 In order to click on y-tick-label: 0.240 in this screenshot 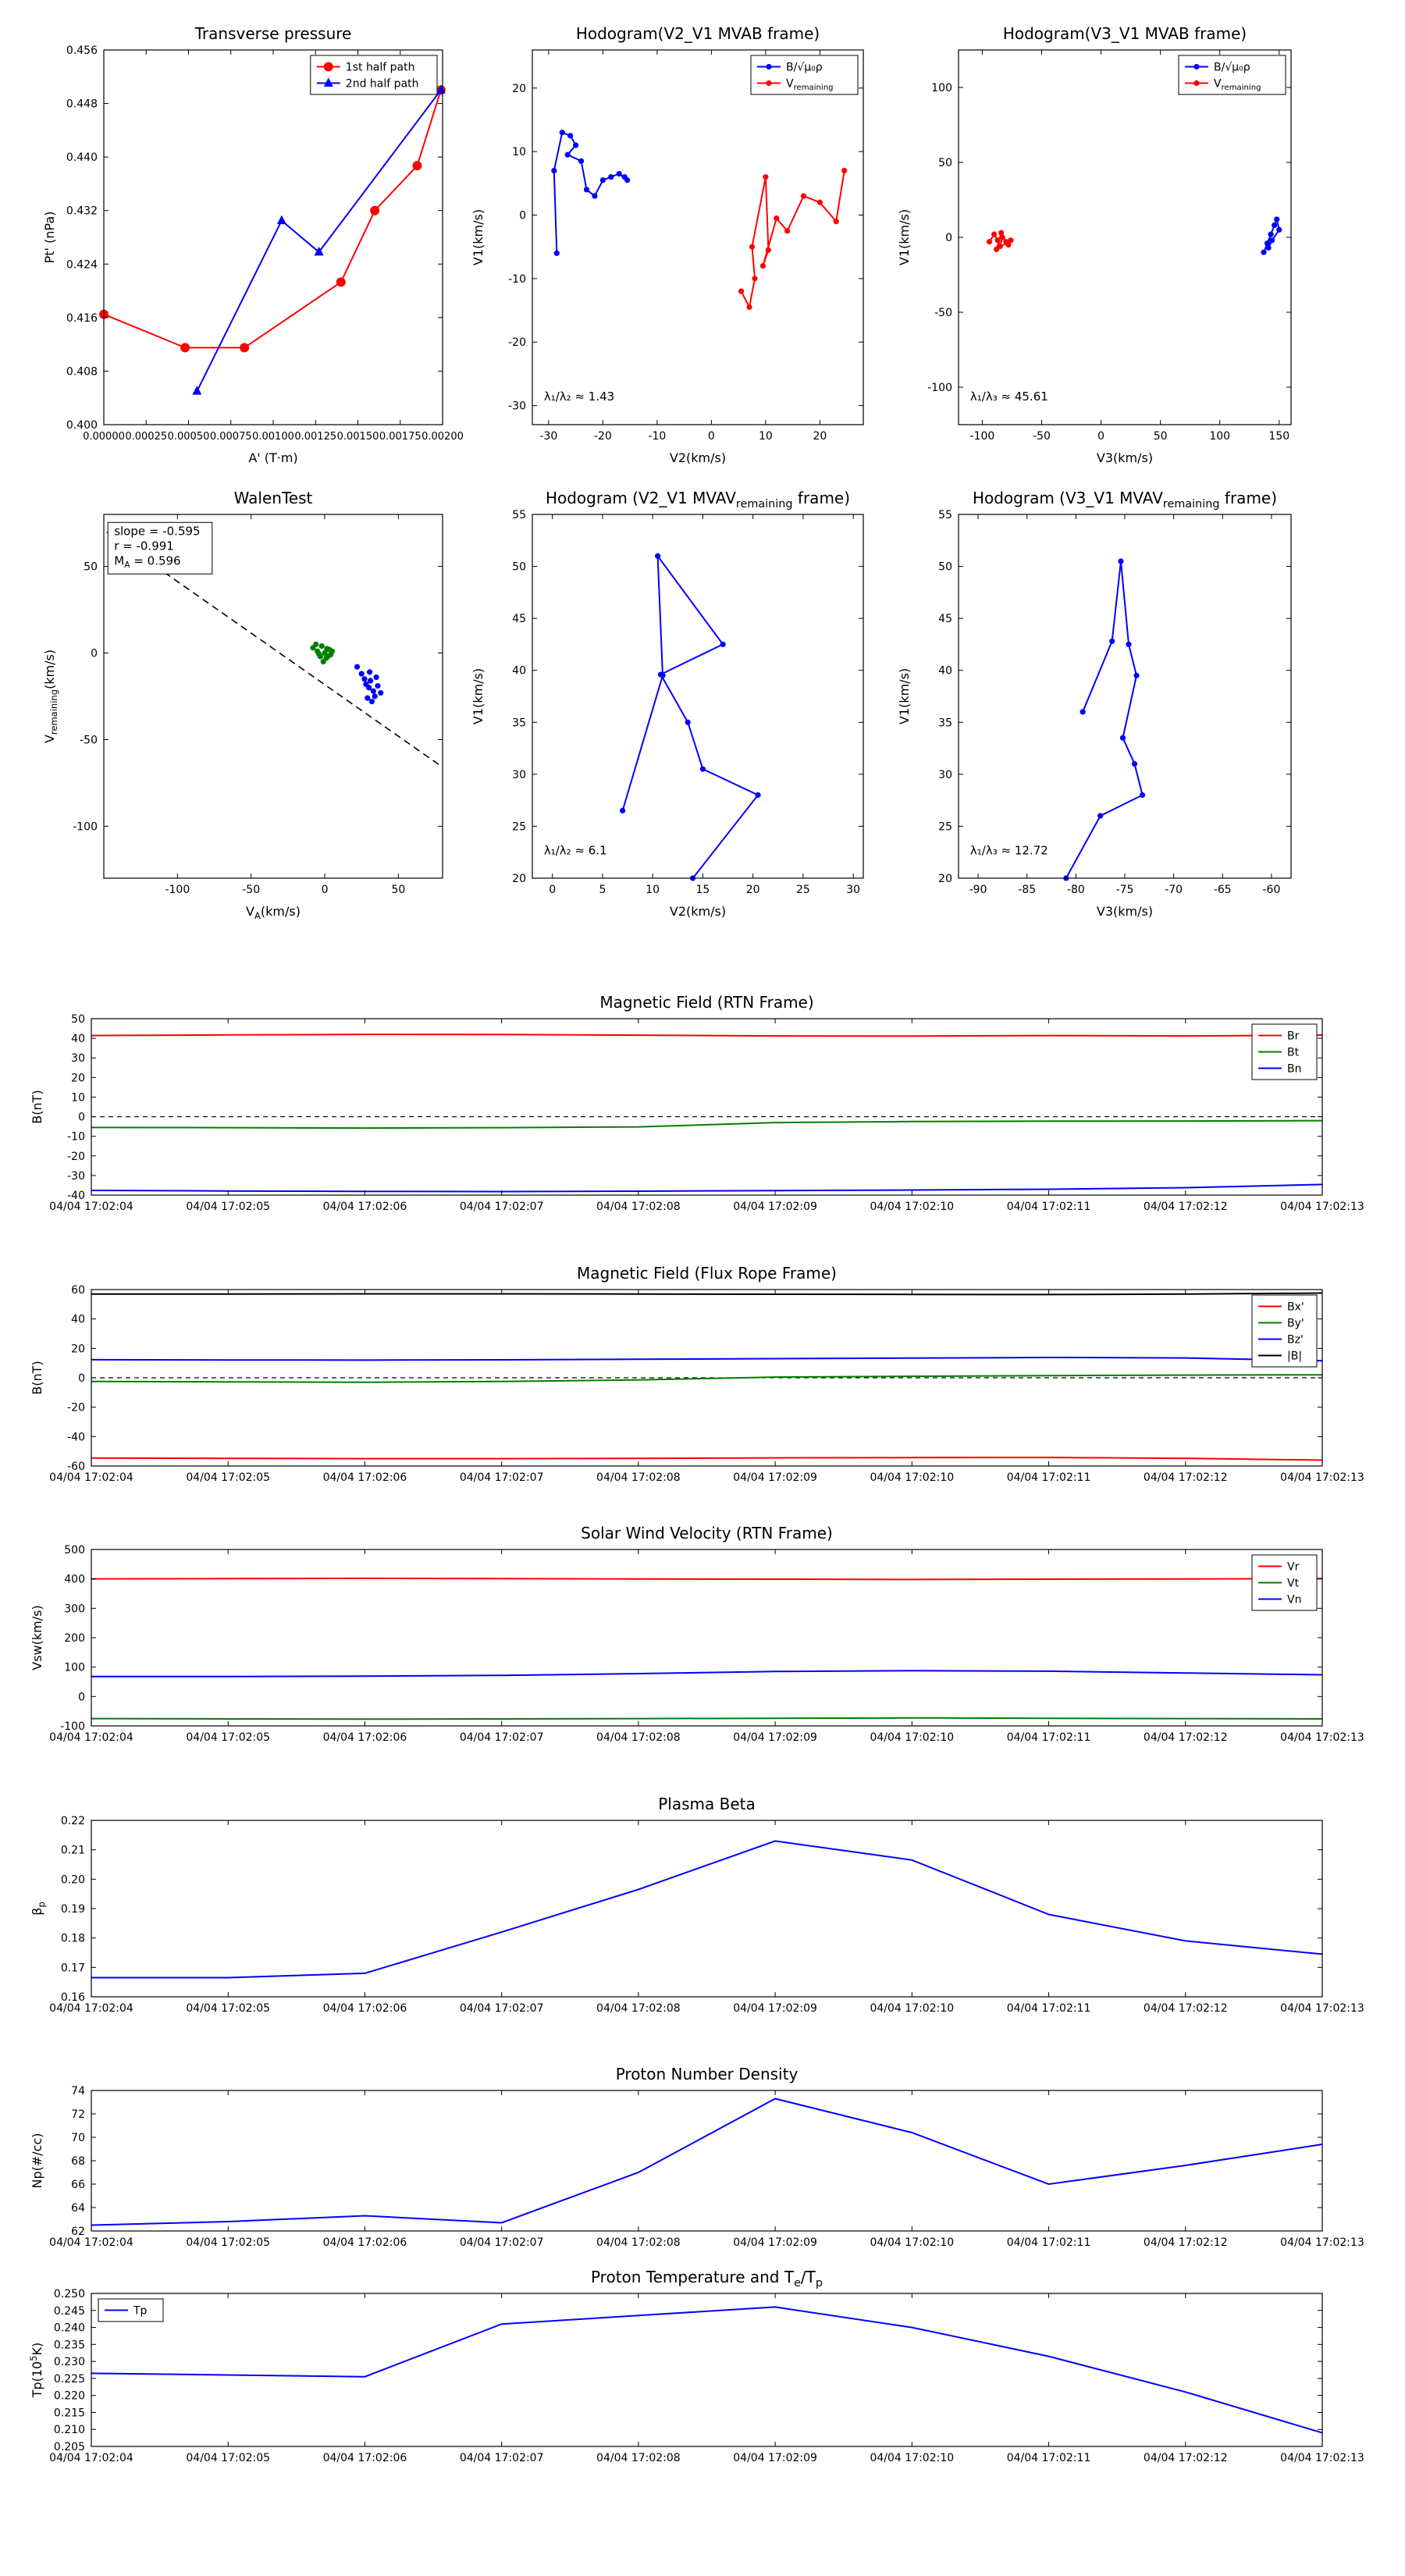, I will do `click(69, 2328)`.